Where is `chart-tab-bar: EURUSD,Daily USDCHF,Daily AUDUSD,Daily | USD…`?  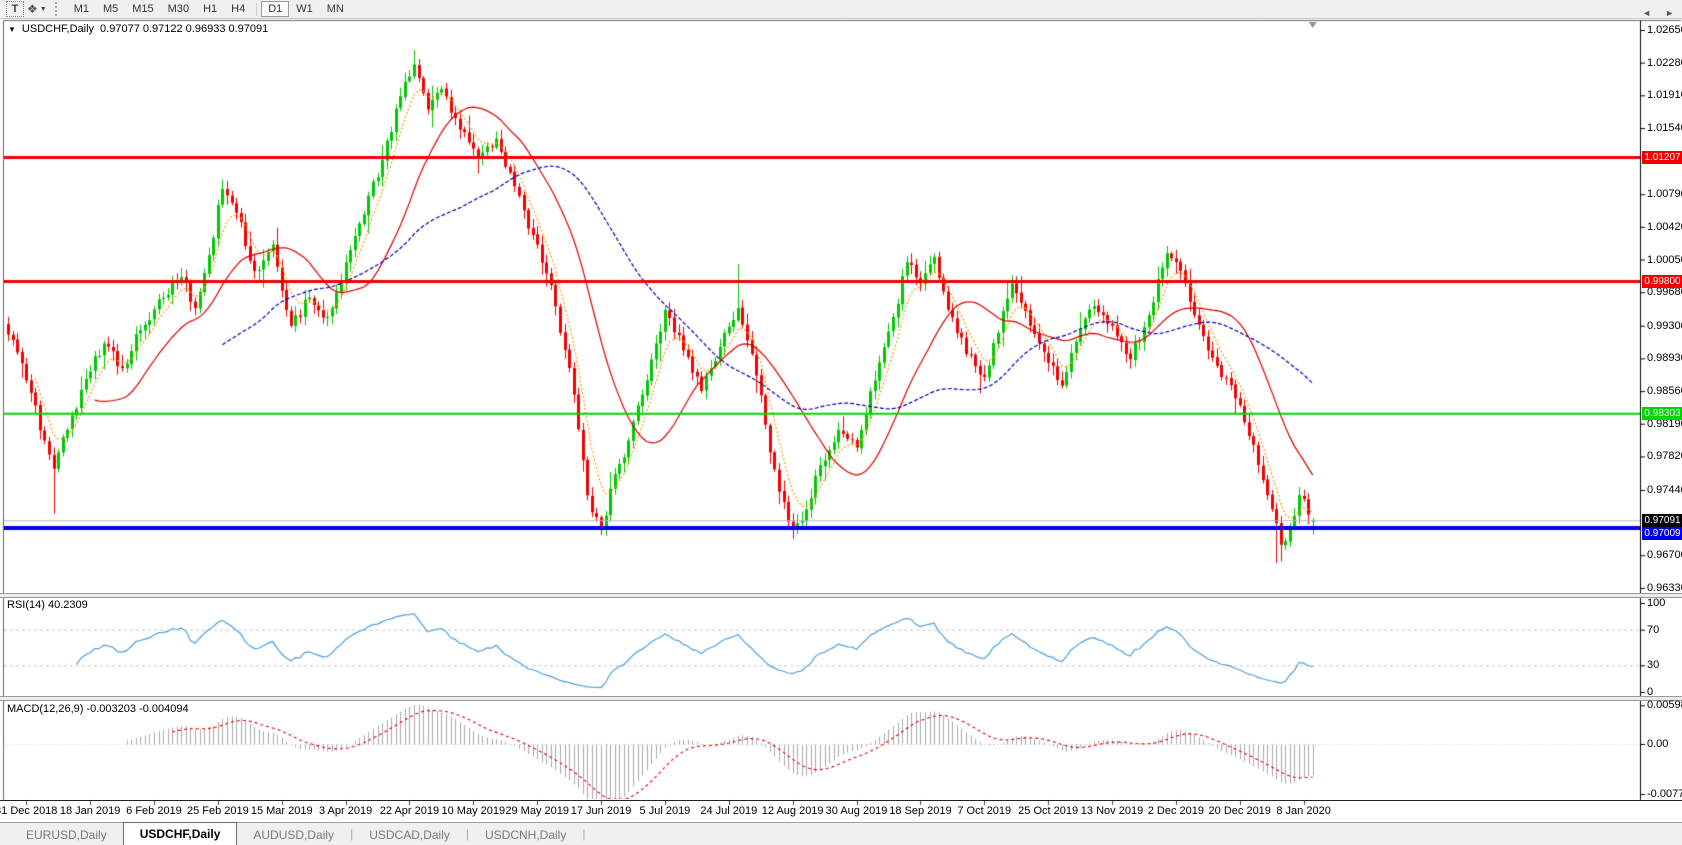 chart-tab-bar: EURUSD,Daily USDCHF,Daily AUDUSD,Daily | USD… is located at coordinates (841, 833).